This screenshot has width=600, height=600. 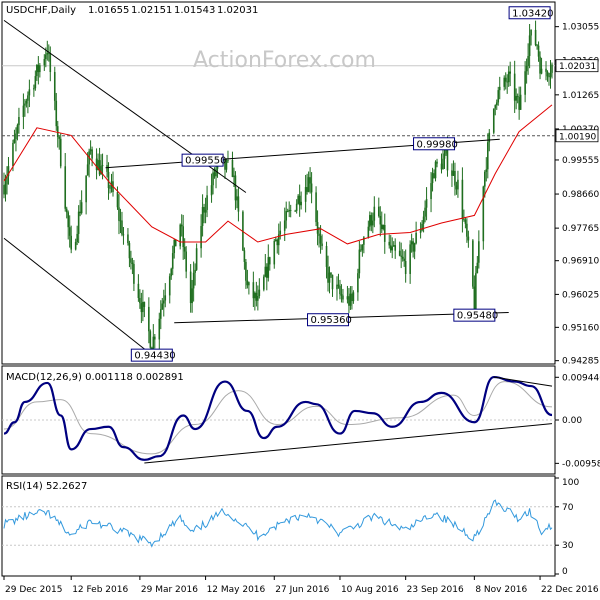 I want to click on macd-header: MACD(12,26,9) 0.001118 0.002891, so click(x=95, y=377).